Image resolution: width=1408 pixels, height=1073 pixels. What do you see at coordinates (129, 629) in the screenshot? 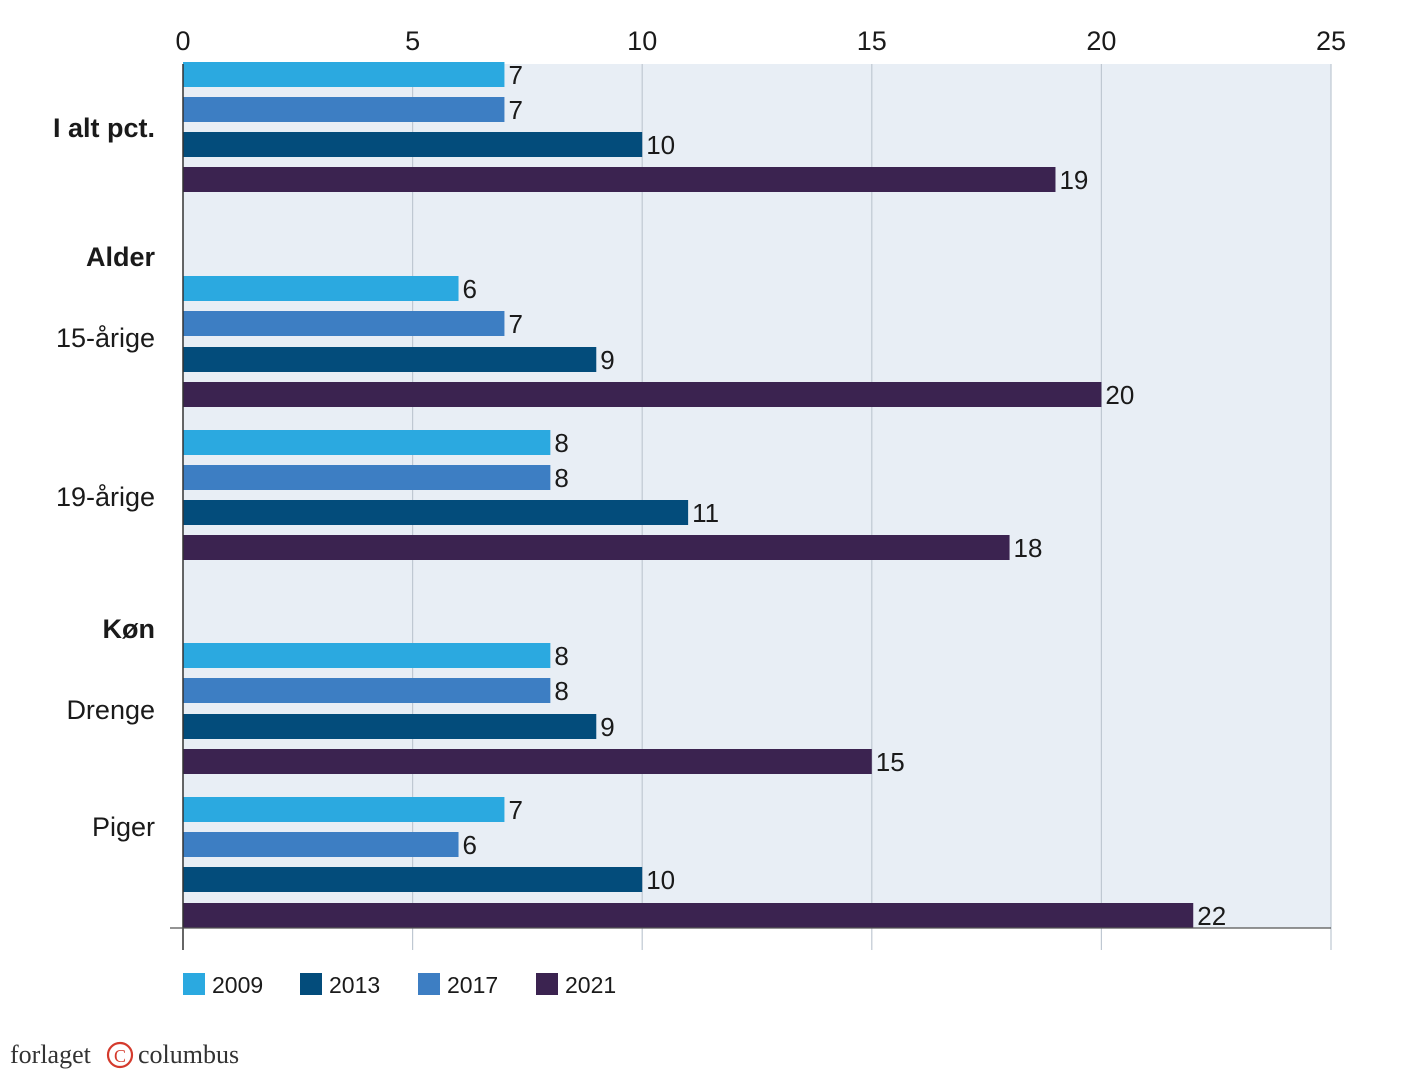
I see `category-label: Køn` at bounding box center [129, 629].